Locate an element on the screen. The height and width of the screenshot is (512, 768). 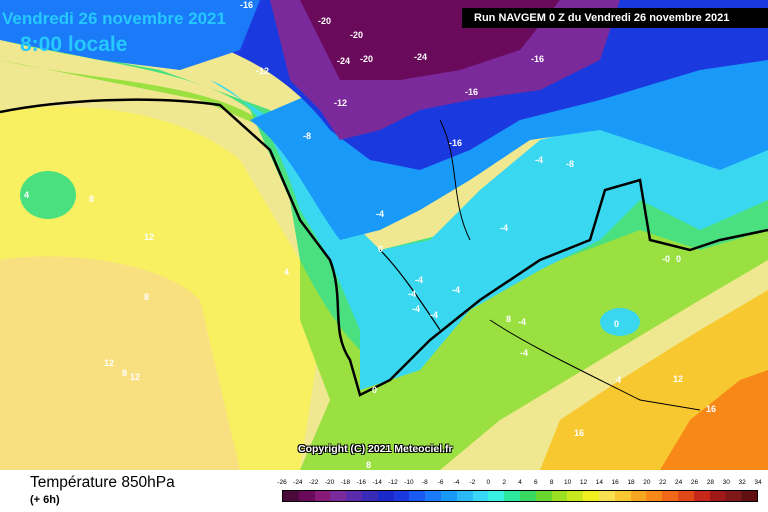
legend-label: -12 is located at coordinates (393, 482).